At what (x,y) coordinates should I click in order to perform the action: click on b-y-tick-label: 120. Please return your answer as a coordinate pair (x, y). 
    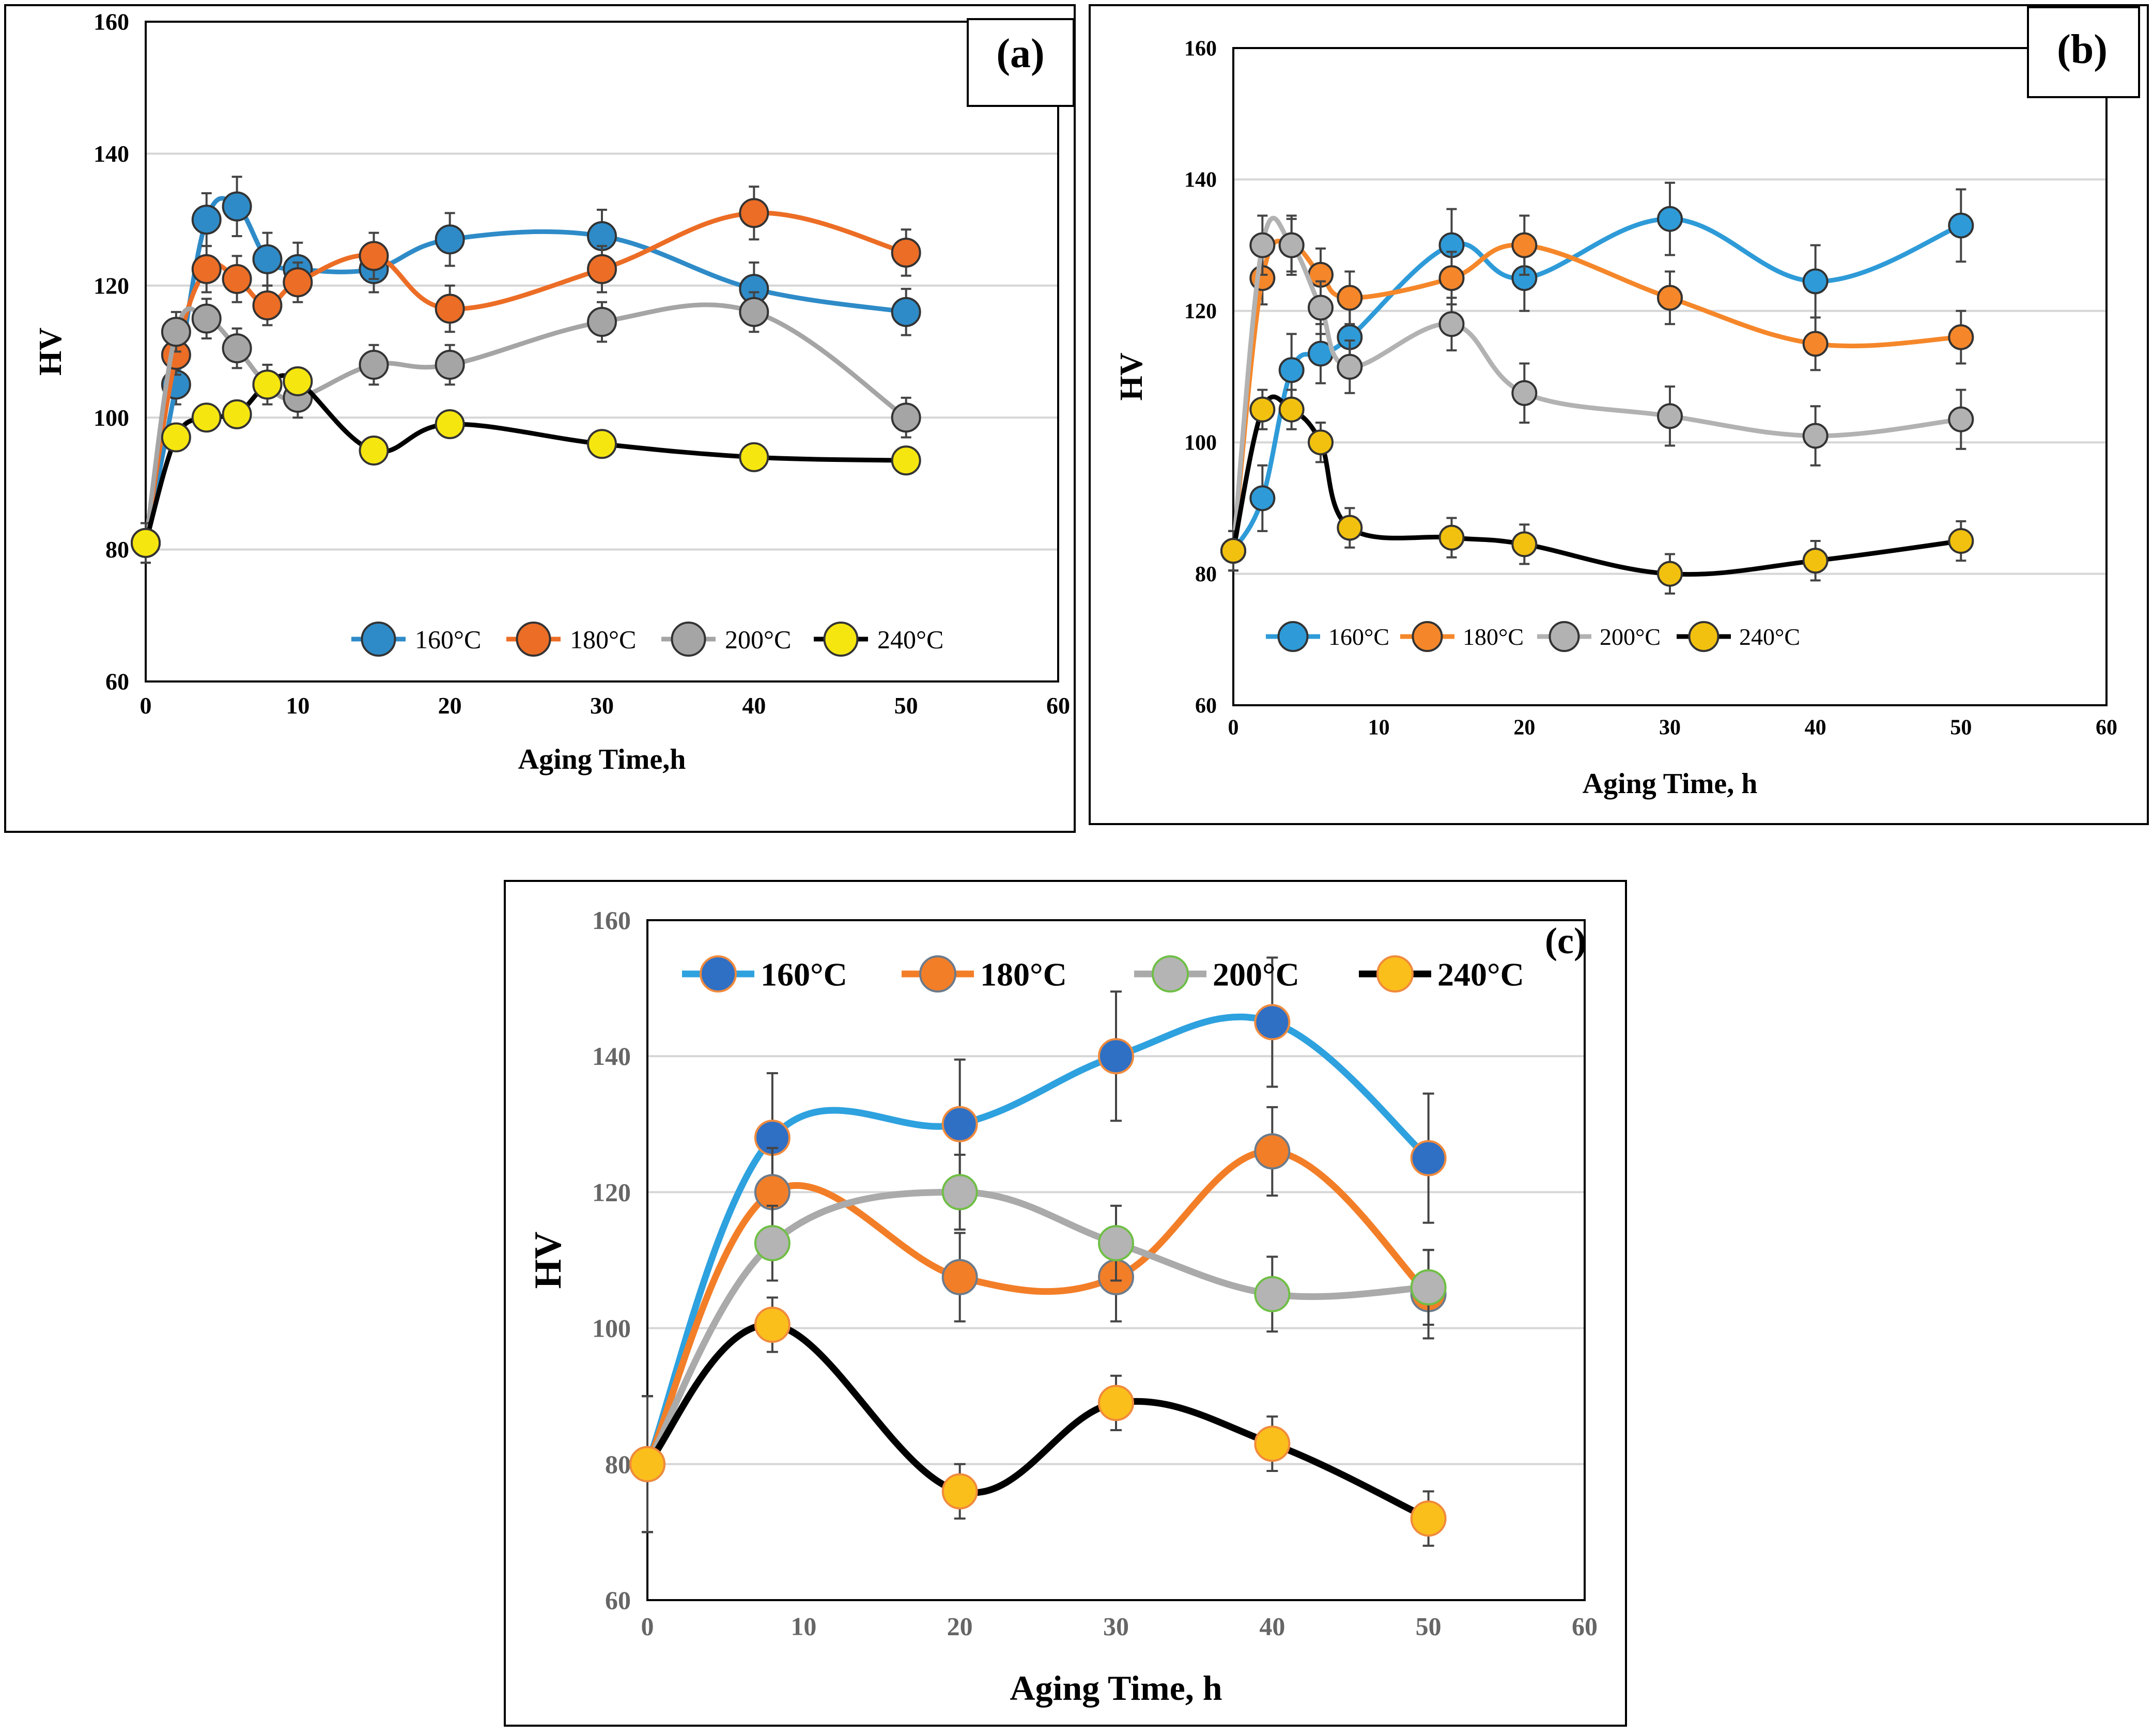
    Looking at the image, I should click on (1200, 311).